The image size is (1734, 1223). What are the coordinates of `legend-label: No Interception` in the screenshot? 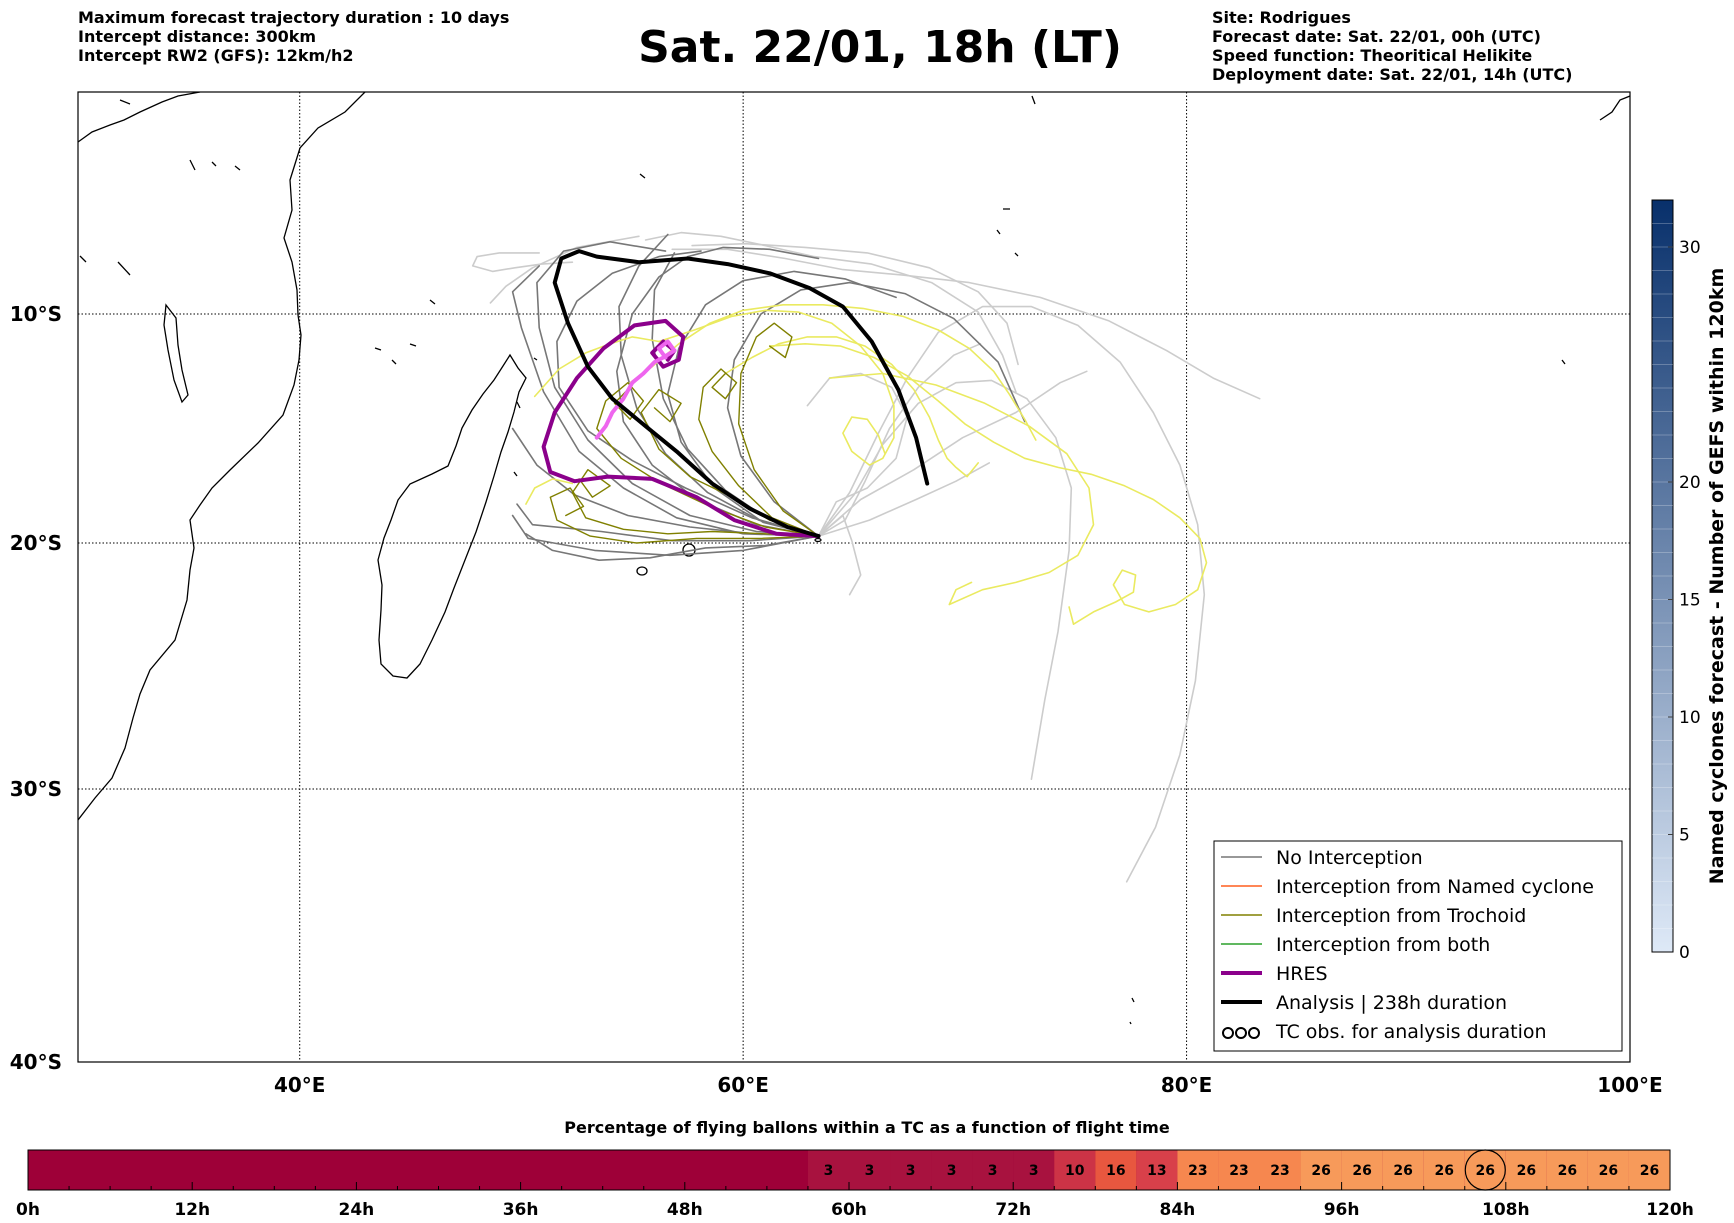 It's located at (1349, 858).